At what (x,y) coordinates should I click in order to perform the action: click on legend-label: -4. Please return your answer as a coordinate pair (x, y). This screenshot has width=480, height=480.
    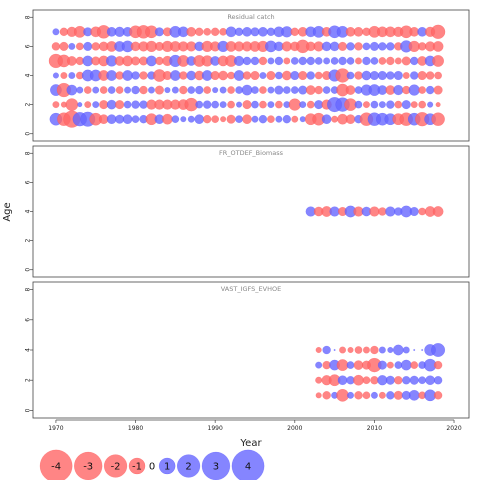
    Looking at the image, I should click on (56, 467).